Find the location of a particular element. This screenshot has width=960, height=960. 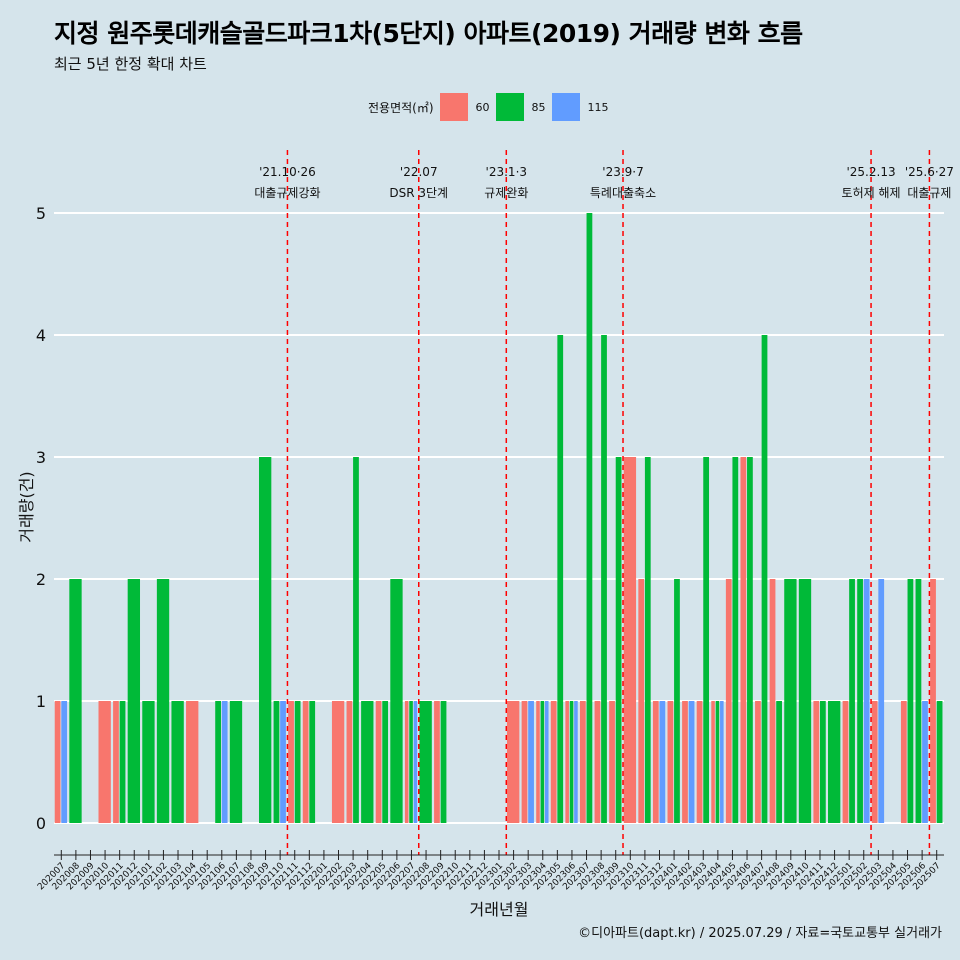

legend: 전용면적(㎡) 60 85 115 is located at coordinates (491, 107).